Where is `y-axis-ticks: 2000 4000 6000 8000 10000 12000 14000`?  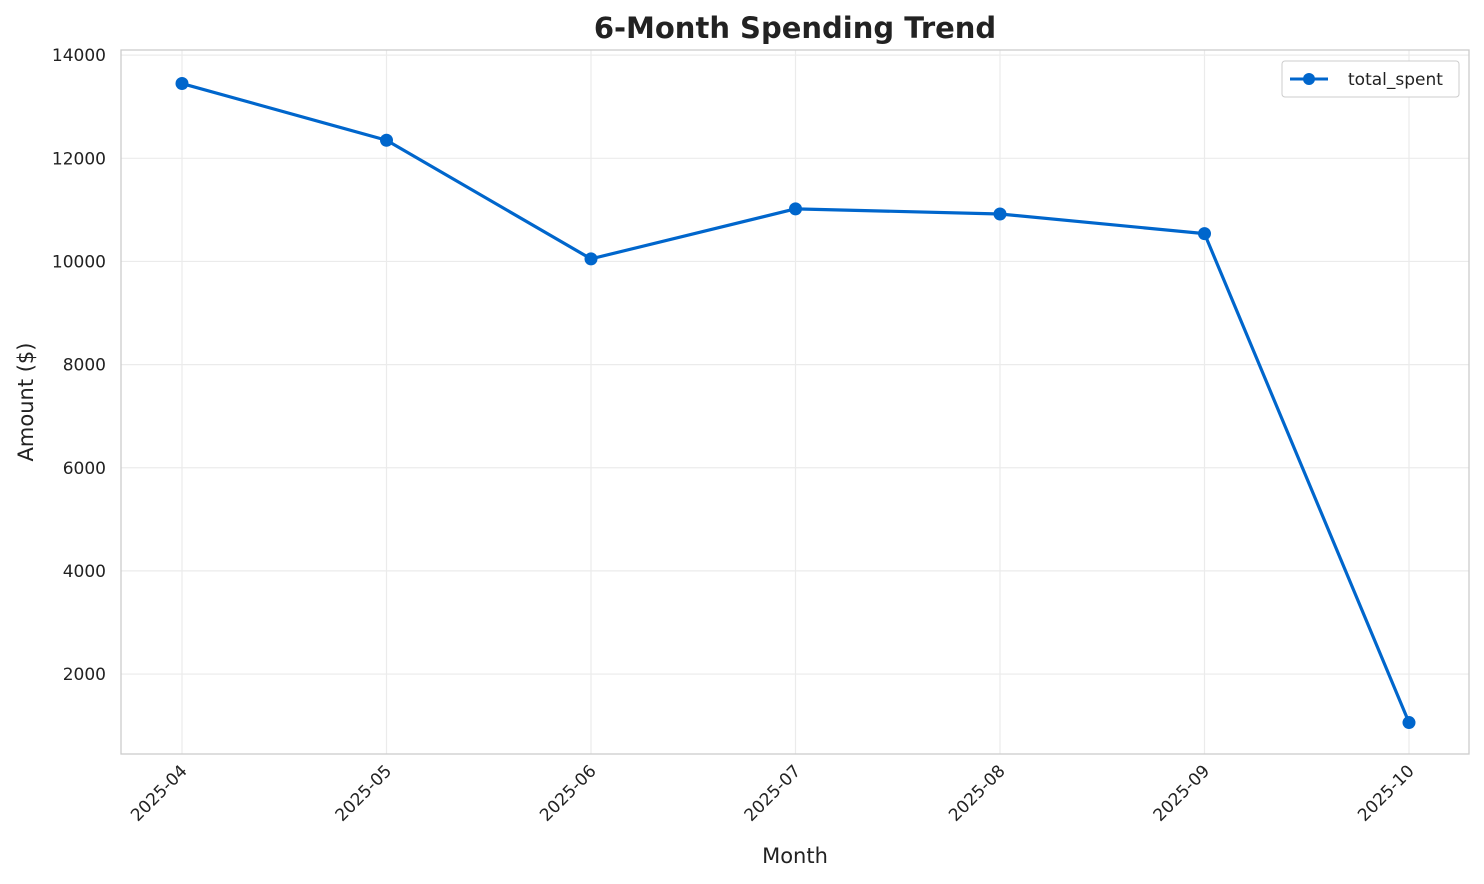
y-axis-ticks: 2000 4000 6000 8000 10000 12000 14000 is located at coordinates (79, 365).